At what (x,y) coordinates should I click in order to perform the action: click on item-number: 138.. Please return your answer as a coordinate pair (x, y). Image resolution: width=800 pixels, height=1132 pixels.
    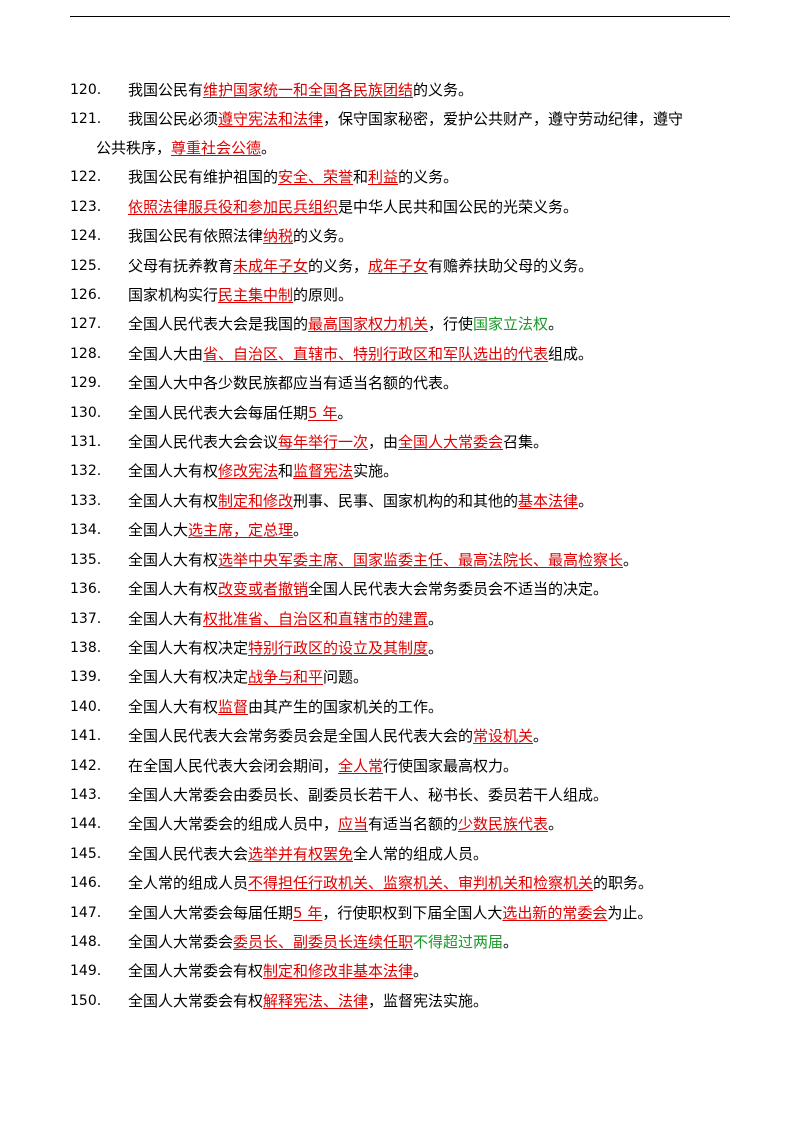
    Looking at the image, I should click on (86, 647).